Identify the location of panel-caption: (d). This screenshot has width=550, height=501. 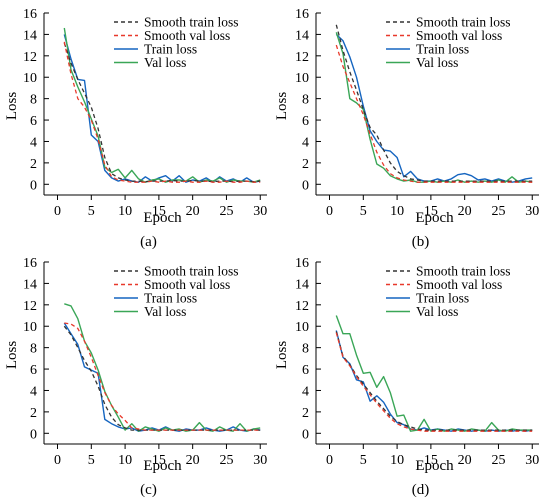
(421, 490).